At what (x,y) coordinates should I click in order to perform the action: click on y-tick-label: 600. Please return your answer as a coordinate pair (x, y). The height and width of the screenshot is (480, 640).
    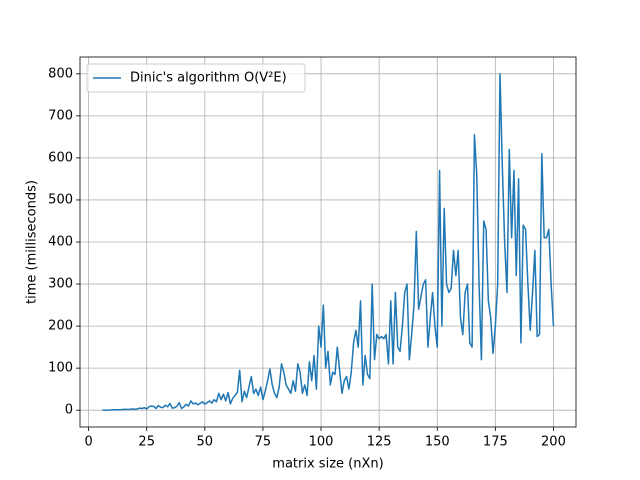
    Looking at the image, I should click on (60, 157).